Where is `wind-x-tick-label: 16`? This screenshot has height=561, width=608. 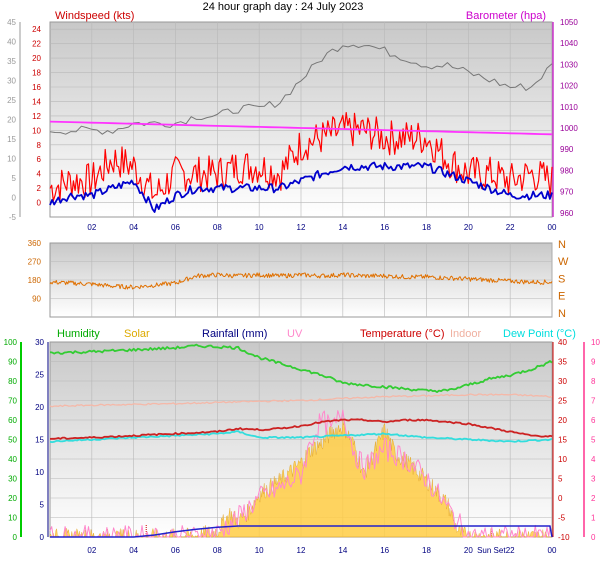 wind-x-tick-label: 16 is located at coordinates (384, 227).